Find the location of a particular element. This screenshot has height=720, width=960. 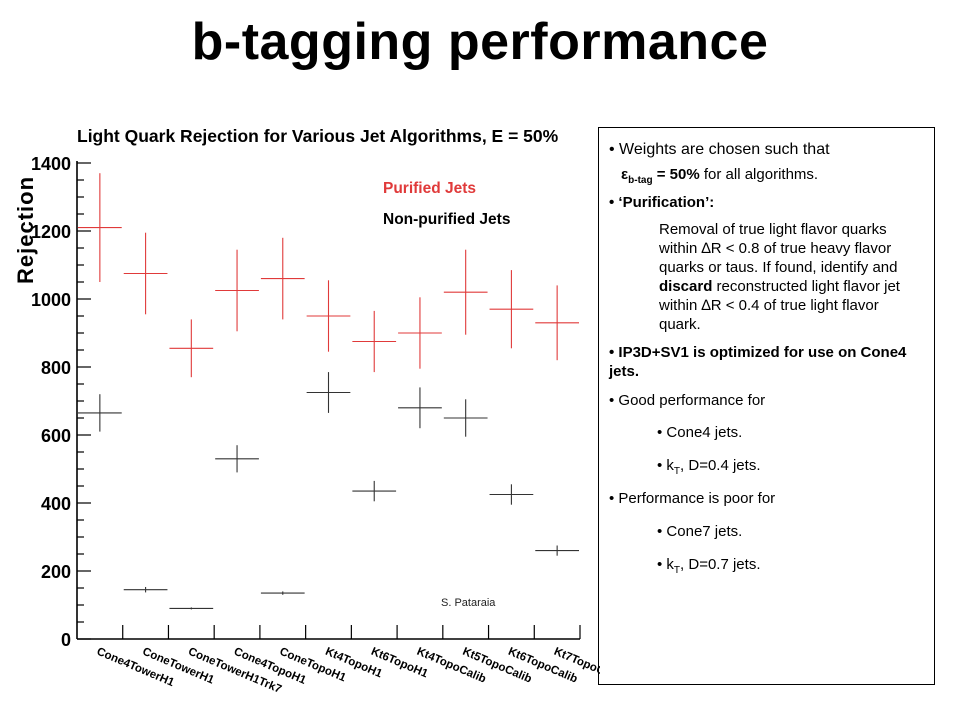

slide-title: b-tagging performance is located at coordinates (480, 42).